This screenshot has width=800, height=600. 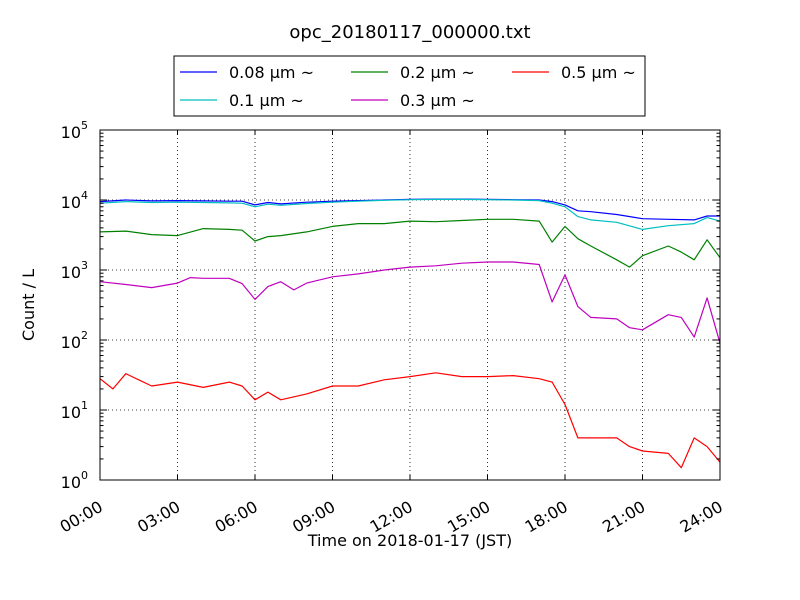 What do you see at coordinates (409, 32) in the screenshot?
I see `chart-title: opc_20180117_000000.txt` at bounding box center [409, 32].